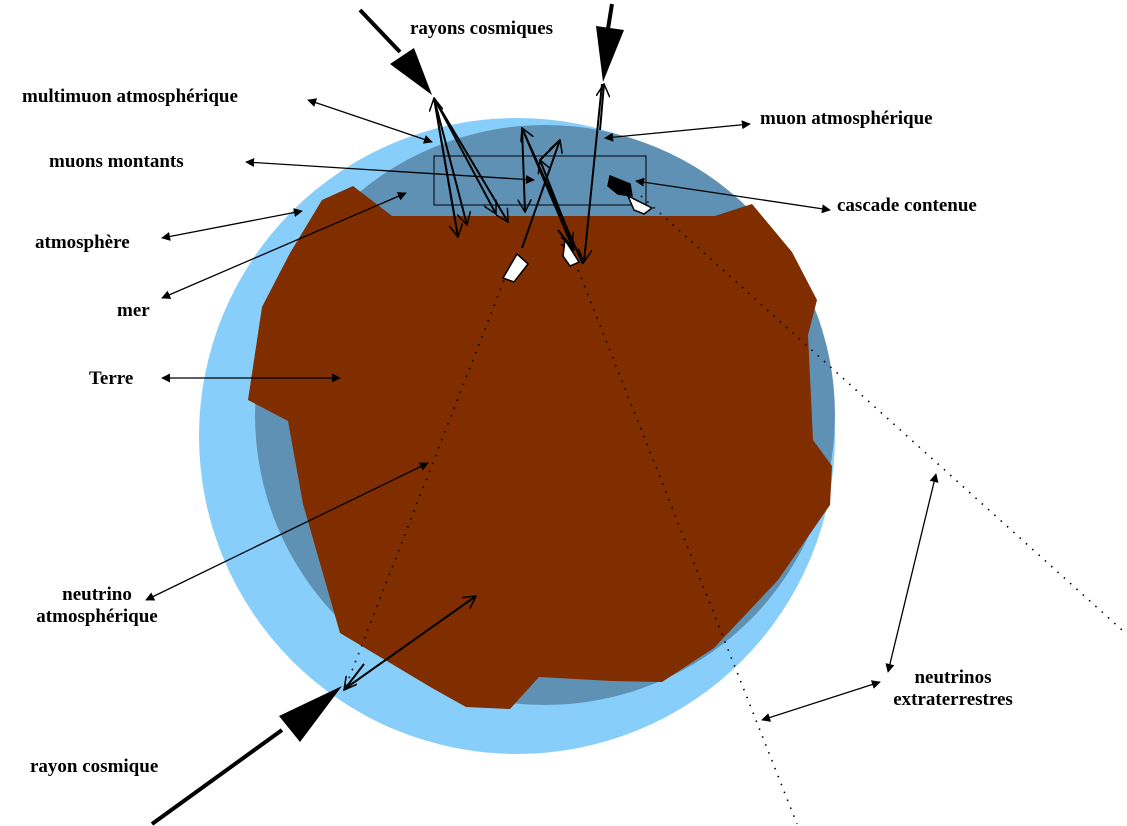 This screenshot has height=826, width=1127. Describe the element at coordinates (953, 699) in the screenshot. I see `label-neutrinos-line2: extraterrestres` at that location.